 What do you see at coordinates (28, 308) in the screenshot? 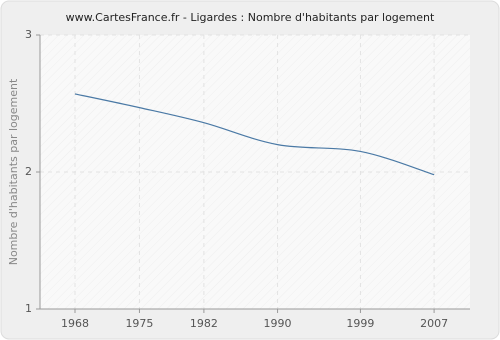
I see `y-tick-label: 1` at bounding box center [28, 308].